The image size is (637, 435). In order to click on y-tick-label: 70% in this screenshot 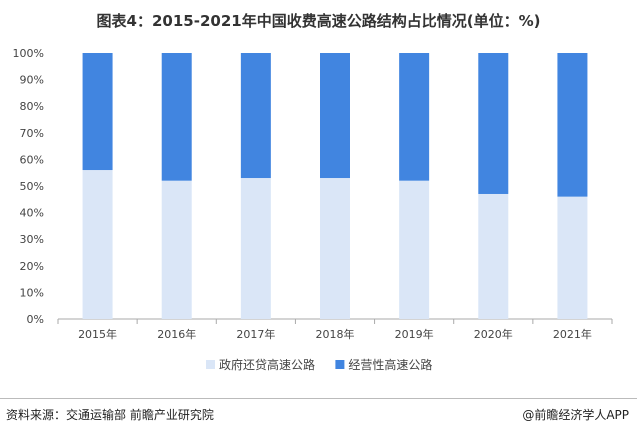, I will do `click(32, 133)`.